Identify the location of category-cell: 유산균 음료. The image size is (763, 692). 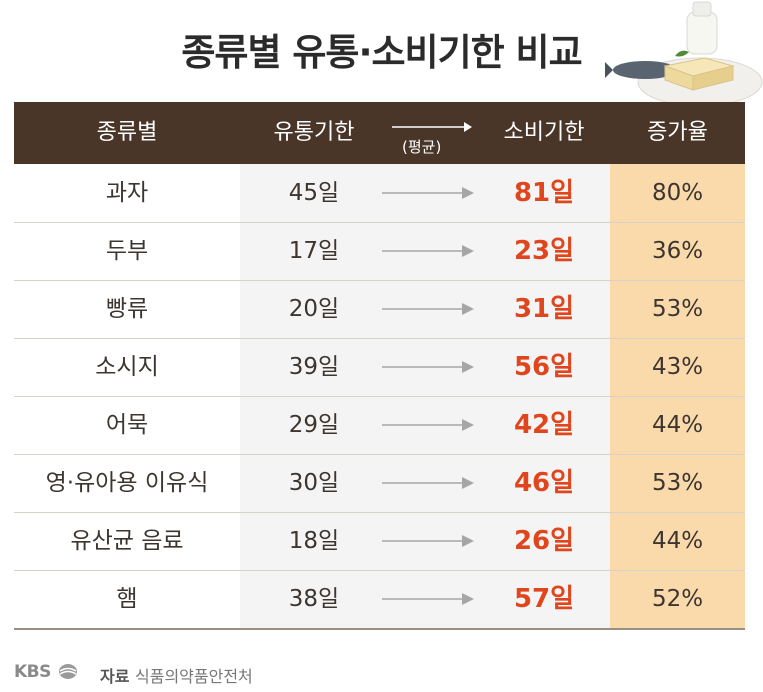
(127, 541).